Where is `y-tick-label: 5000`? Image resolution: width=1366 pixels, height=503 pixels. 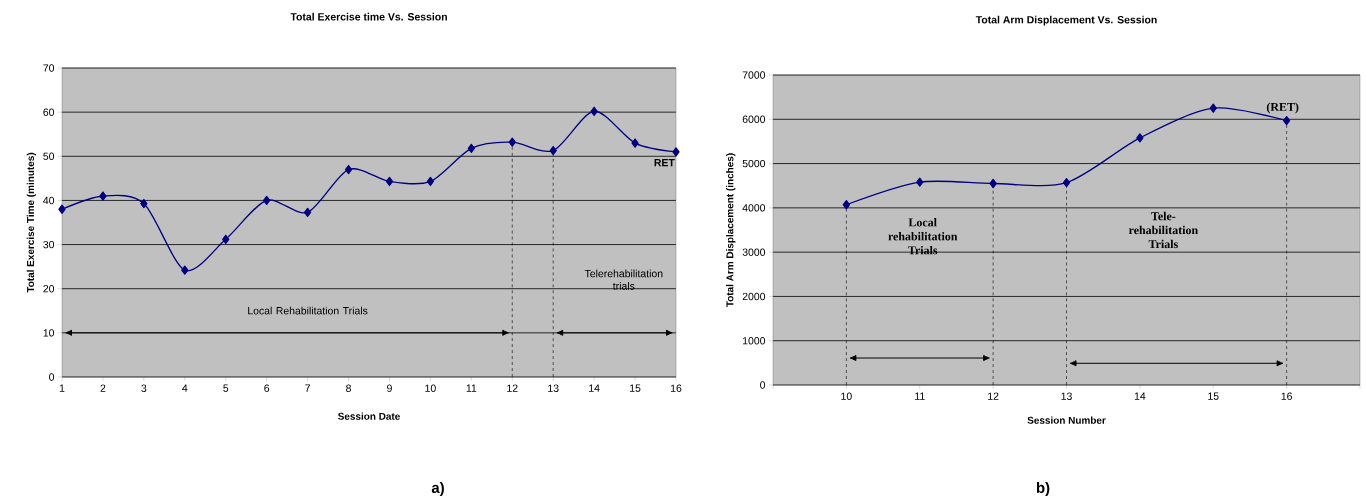
y-tick-label: 5000 is located at coordinates (754, 163).